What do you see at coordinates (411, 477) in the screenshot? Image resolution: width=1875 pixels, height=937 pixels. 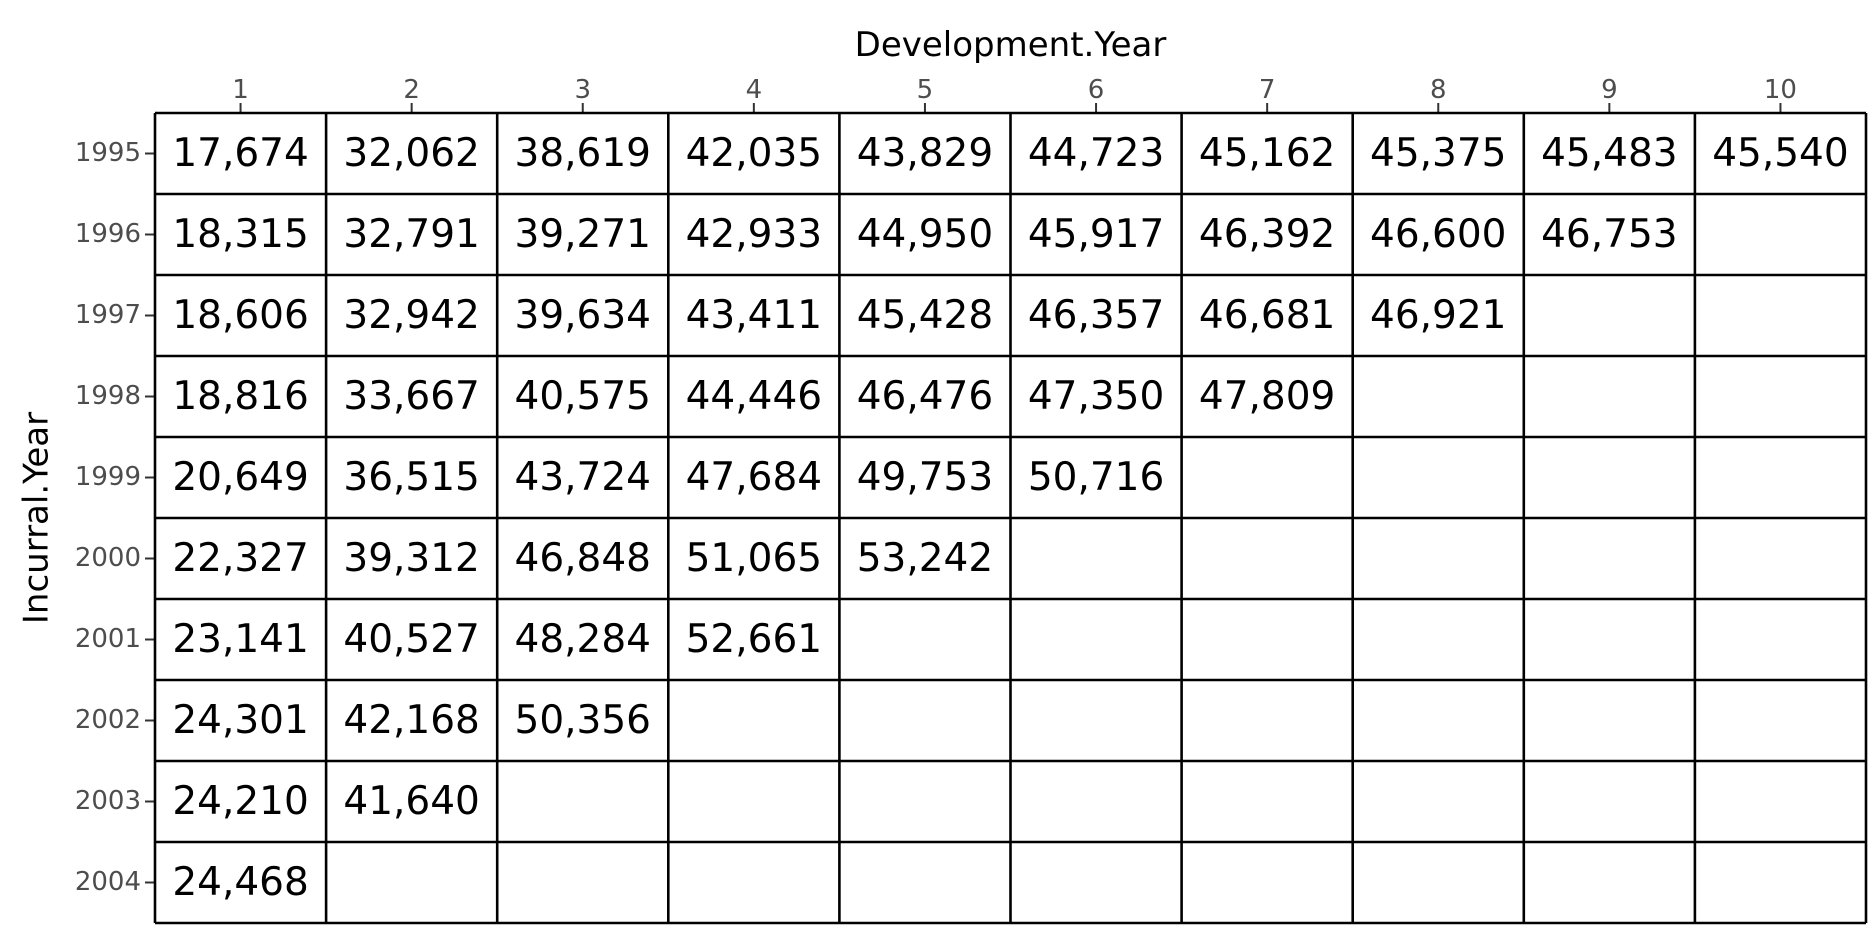 I see `table-cell-value: 36,515` at bounding box center [411, 477].